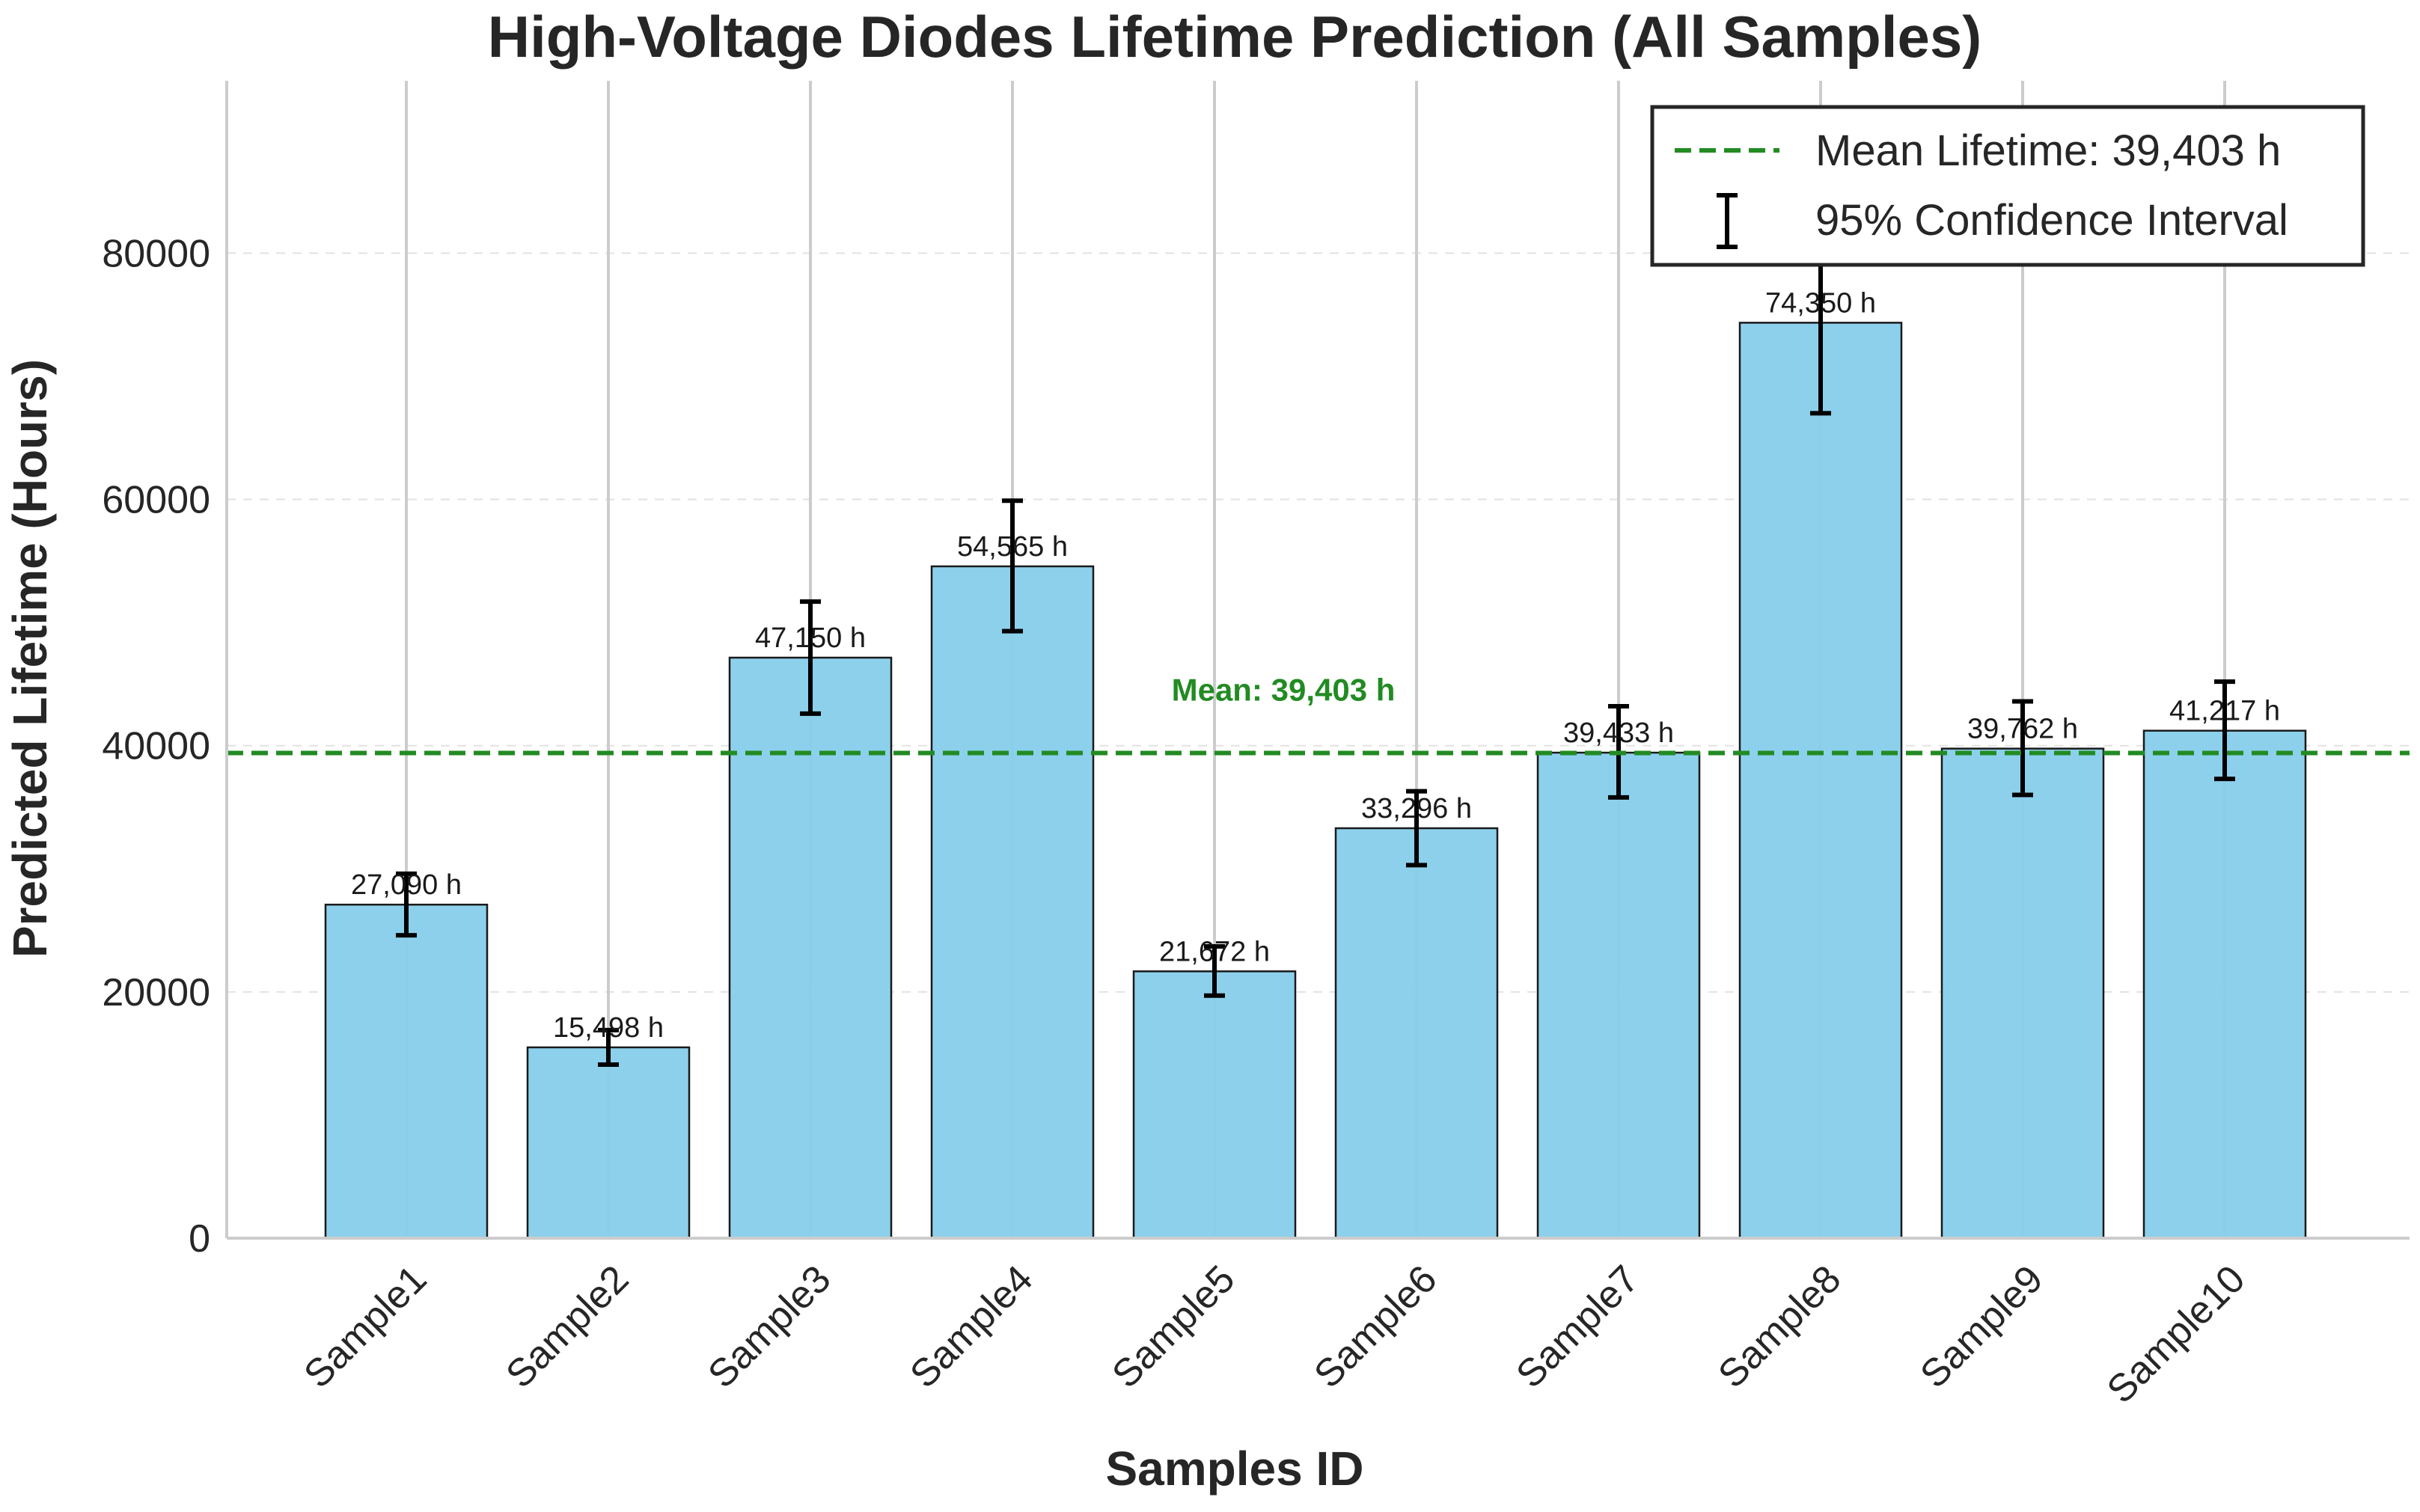 This screenshot has width=2420, height=1512. I want to click on legend-error-bar-swatch, so click(1728, 221).